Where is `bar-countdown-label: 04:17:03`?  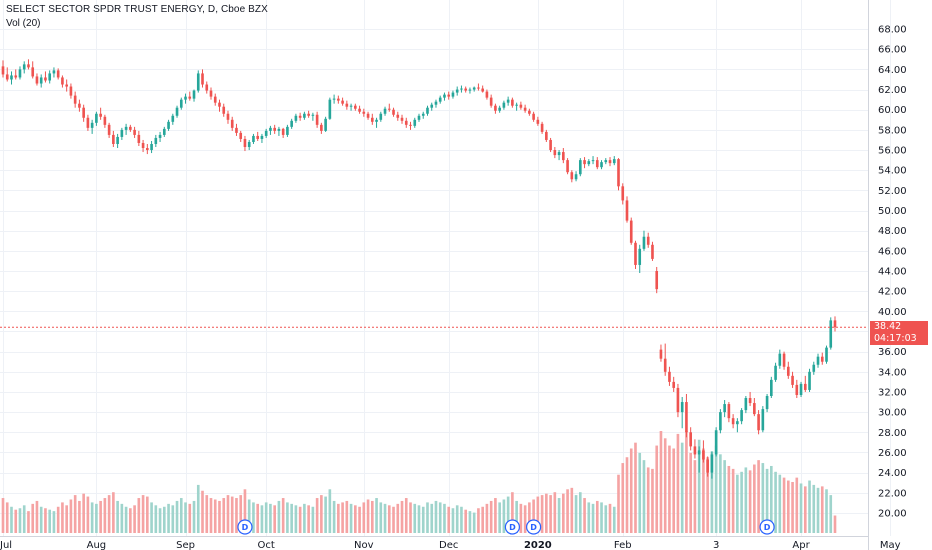
bar-countdown-label: 04:17:03 is located at coordinates (899, 339).